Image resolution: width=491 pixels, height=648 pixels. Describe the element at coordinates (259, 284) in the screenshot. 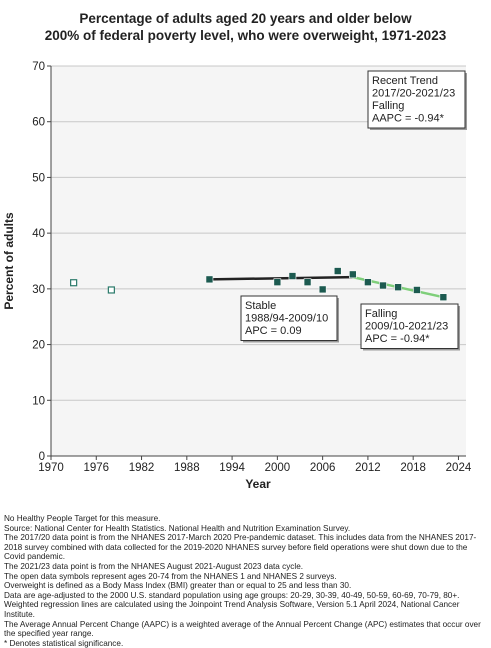

I see `data-points` at that location.